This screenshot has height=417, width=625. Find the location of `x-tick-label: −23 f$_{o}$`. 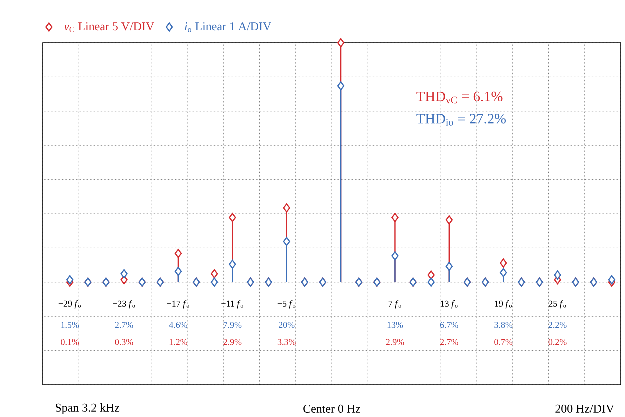

x-tick-label: −23 f$_{o}$ is located at coordinates (124, 304).